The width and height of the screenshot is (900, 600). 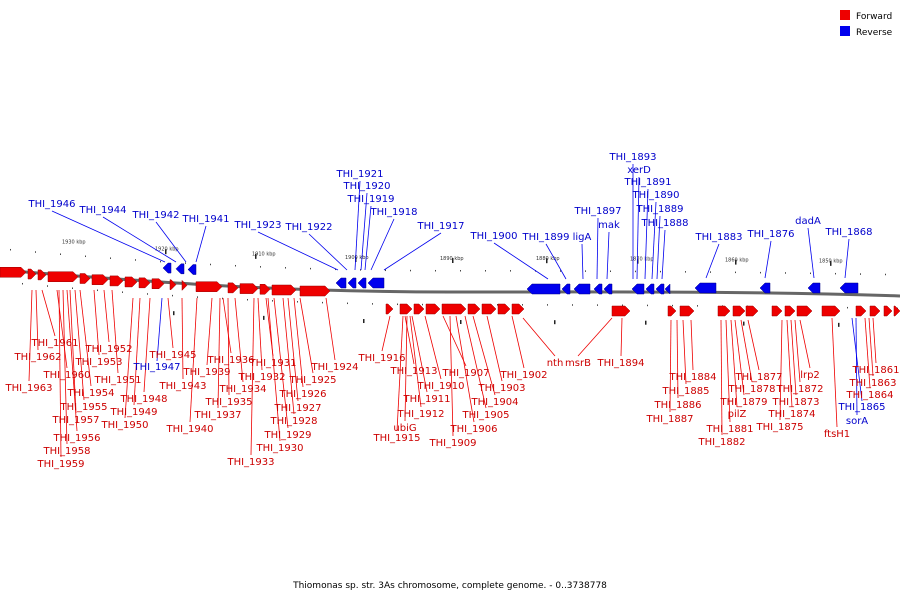 I want to click on forward-gene-label: THI_1912, so click(x=420, y=414).